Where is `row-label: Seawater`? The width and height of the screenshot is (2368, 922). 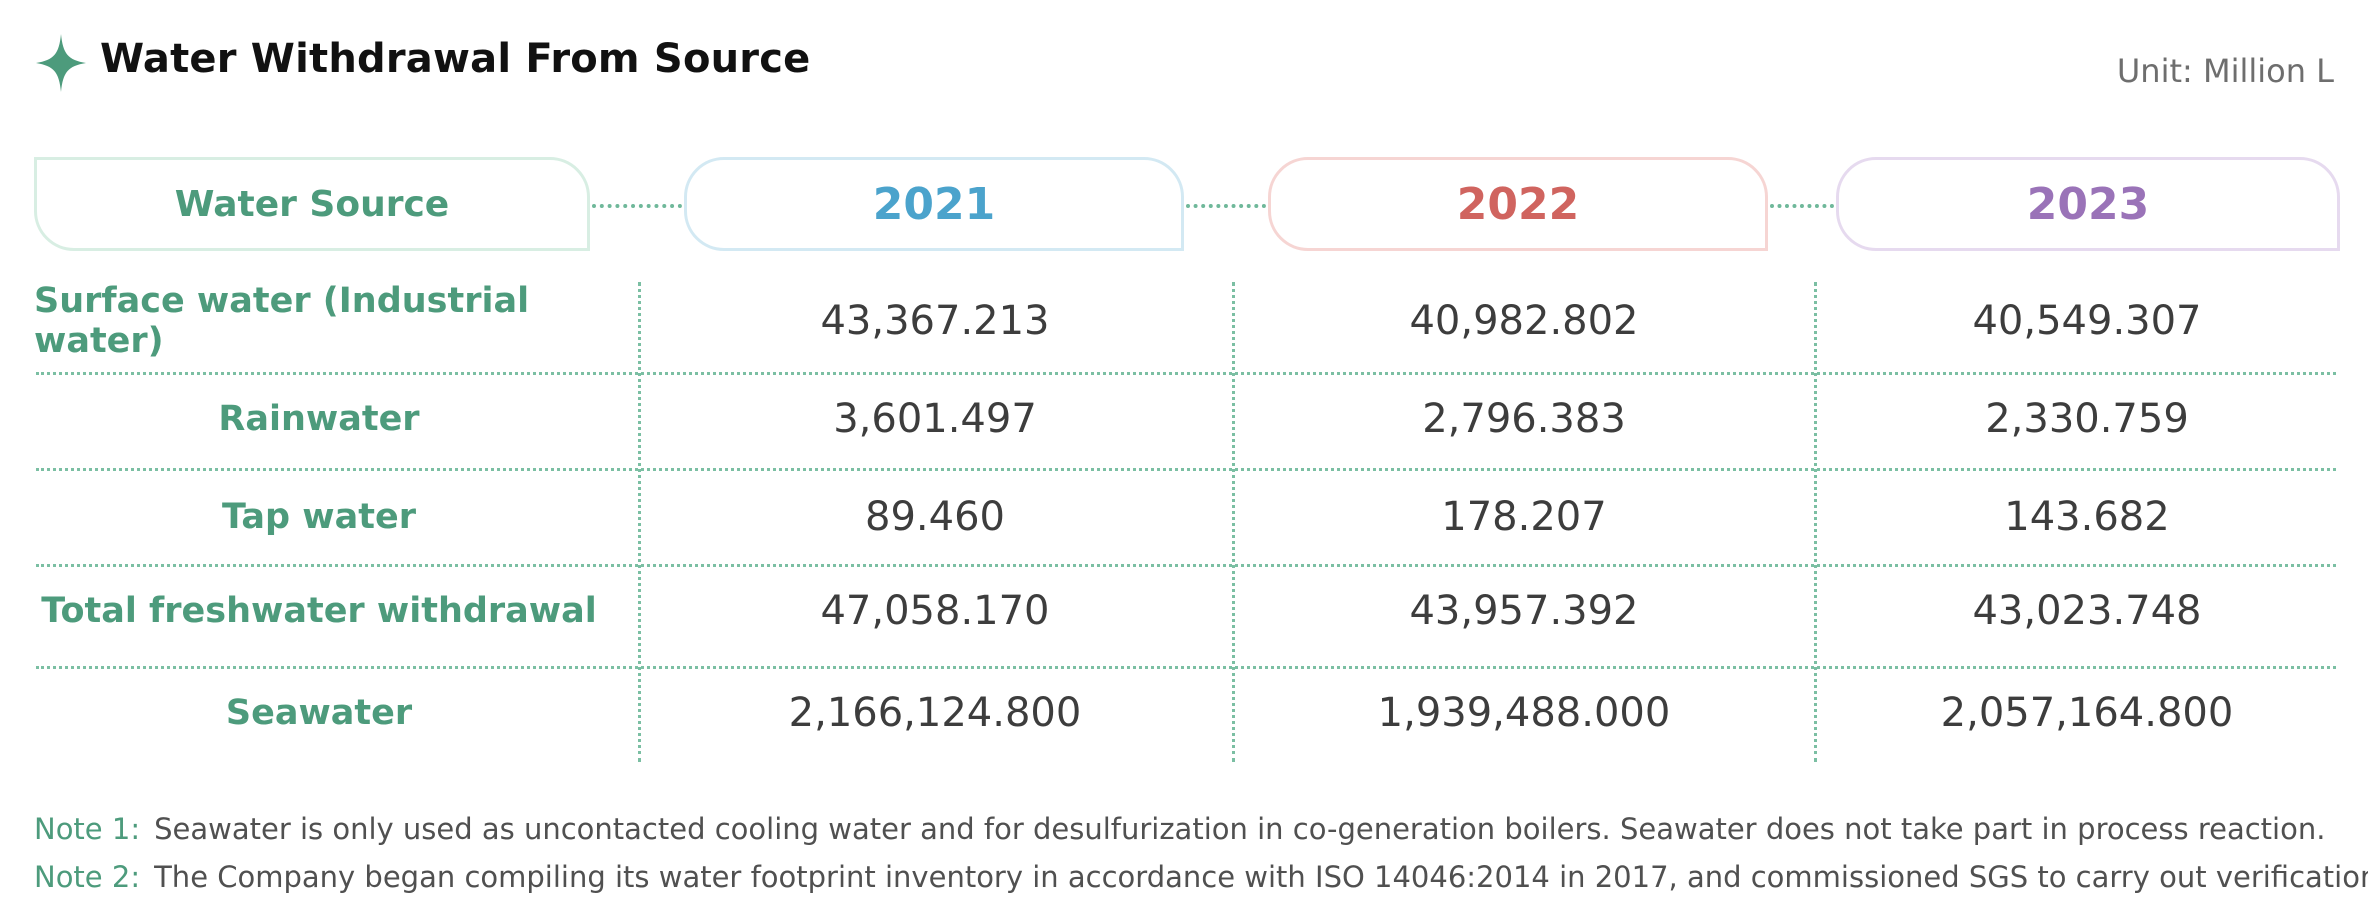 row-label: Seawater is located at coordinates (319, 713).